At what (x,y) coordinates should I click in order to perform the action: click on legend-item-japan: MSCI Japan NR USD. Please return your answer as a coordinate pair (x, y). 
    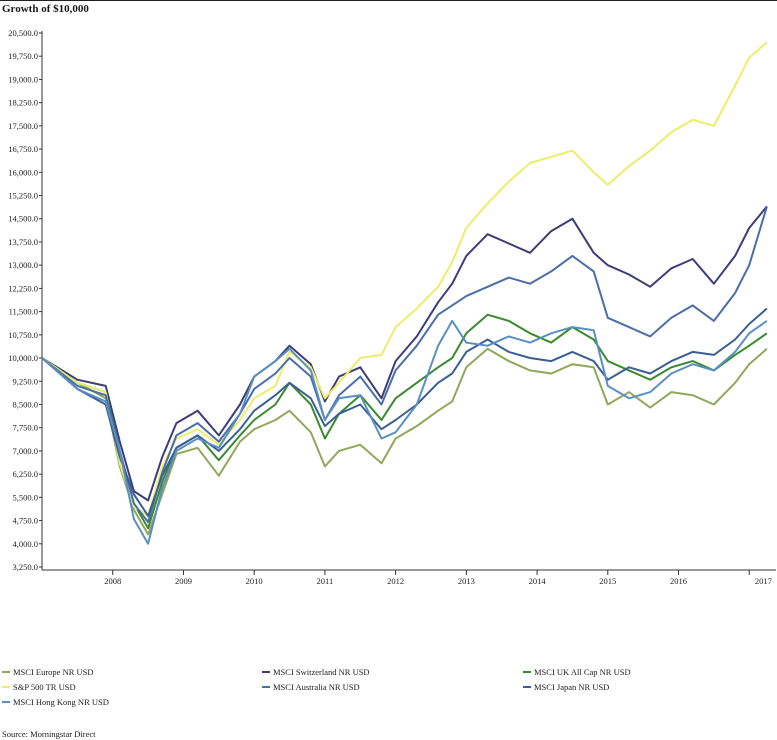
    Looking at the image, I should click on (566, 687).